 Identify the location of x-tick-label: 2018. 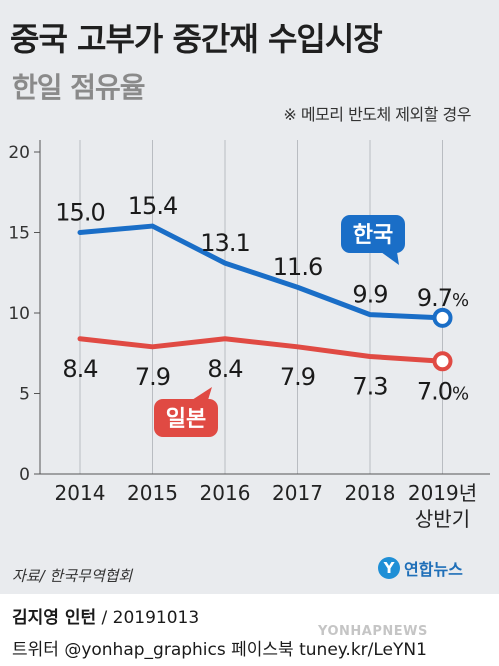
(370, 493).